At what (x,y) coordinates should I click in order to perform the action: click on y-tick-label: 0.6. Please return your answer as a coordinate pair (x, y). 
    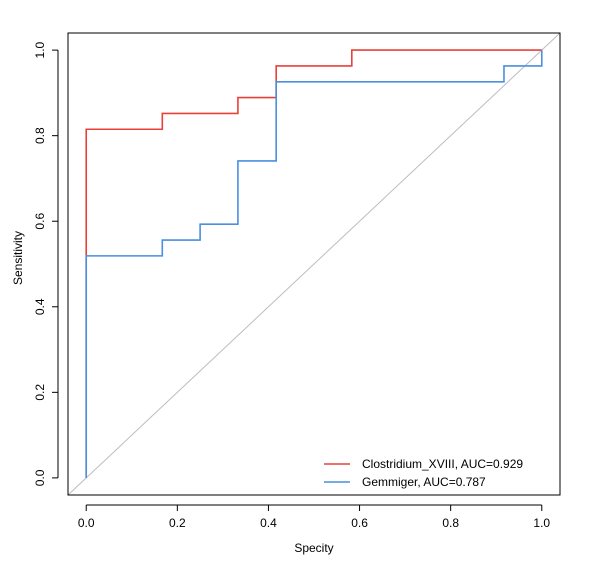
    Looking at the image, I should click on (40, 221).